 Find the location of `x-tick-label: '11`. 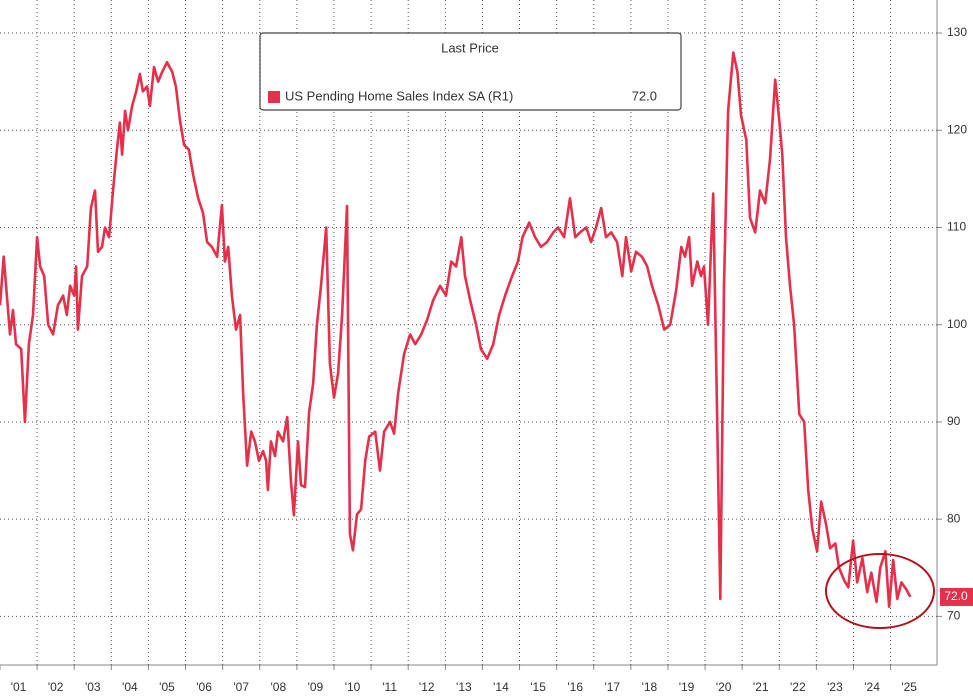

x-tick-label: '11 is located at coordinates (389, 687).